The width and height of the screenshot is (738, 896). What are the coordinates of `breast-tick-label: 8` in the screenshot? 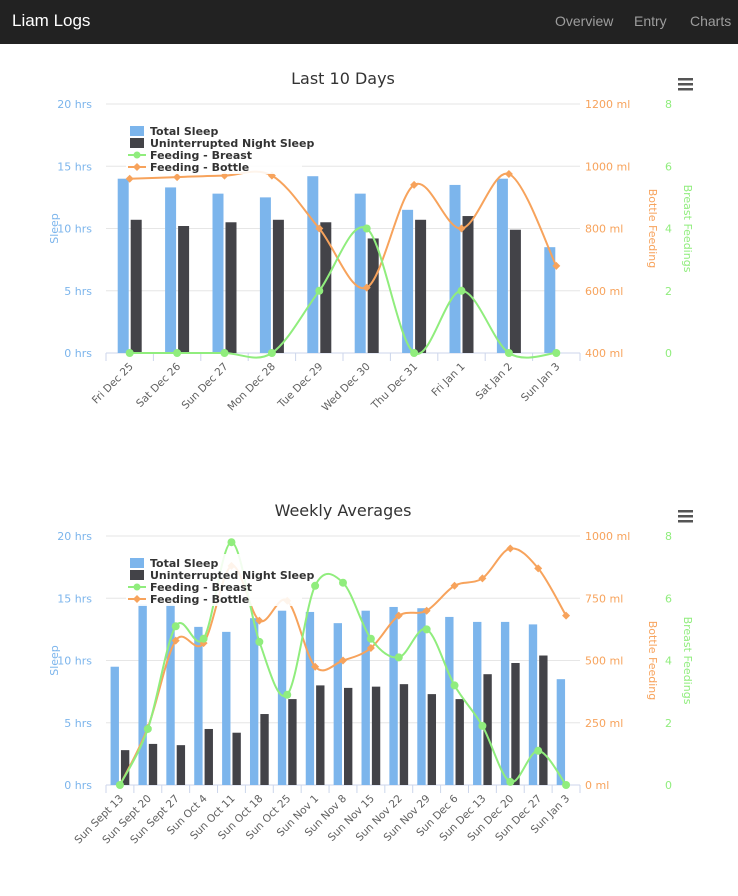 It's located at (668, 104).